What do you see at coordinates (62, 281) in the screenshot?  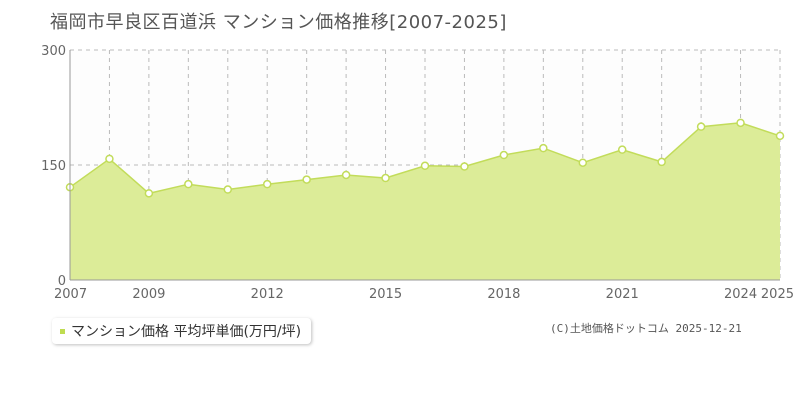 I see `y-tick-label: 0` at bounding box center [62, 281].